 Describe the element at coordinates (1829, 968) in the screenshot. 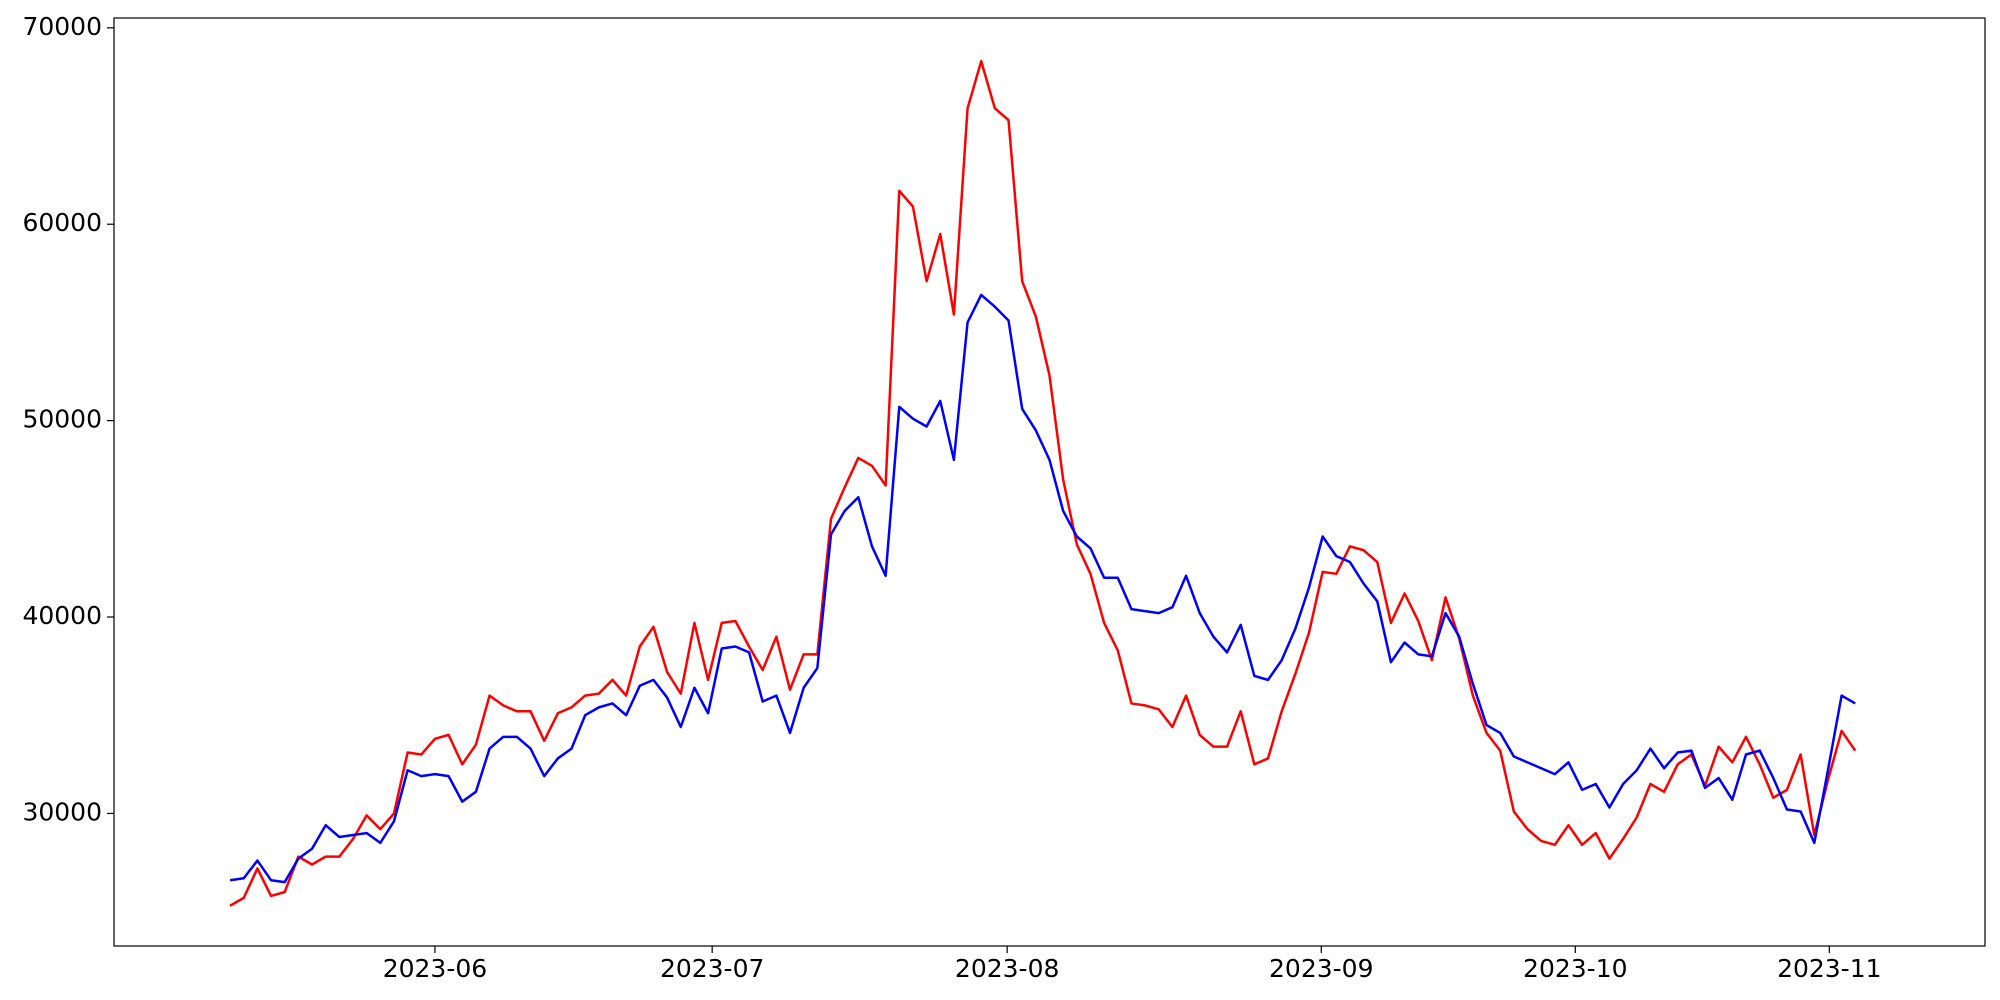

I see `x-tick-label: 2023-11` at that location.